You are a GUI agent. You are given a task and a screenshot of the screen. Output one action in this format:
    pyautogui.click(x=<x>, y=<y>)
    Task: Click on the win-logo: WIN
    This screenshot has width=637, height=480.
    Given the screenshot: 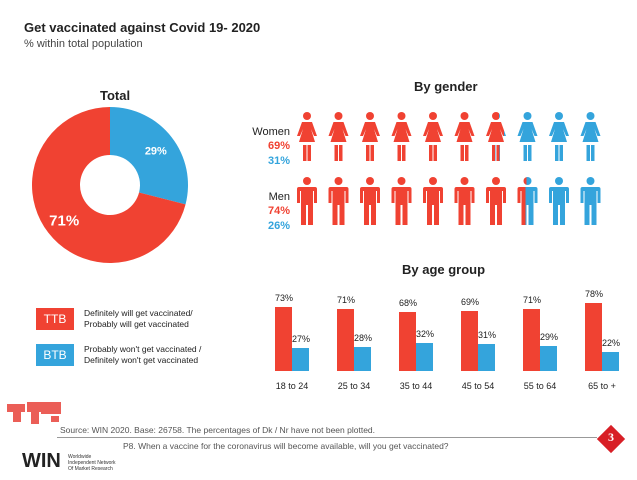 What is the action you would take?
    pyautogui.click(x=41, y=461)
    